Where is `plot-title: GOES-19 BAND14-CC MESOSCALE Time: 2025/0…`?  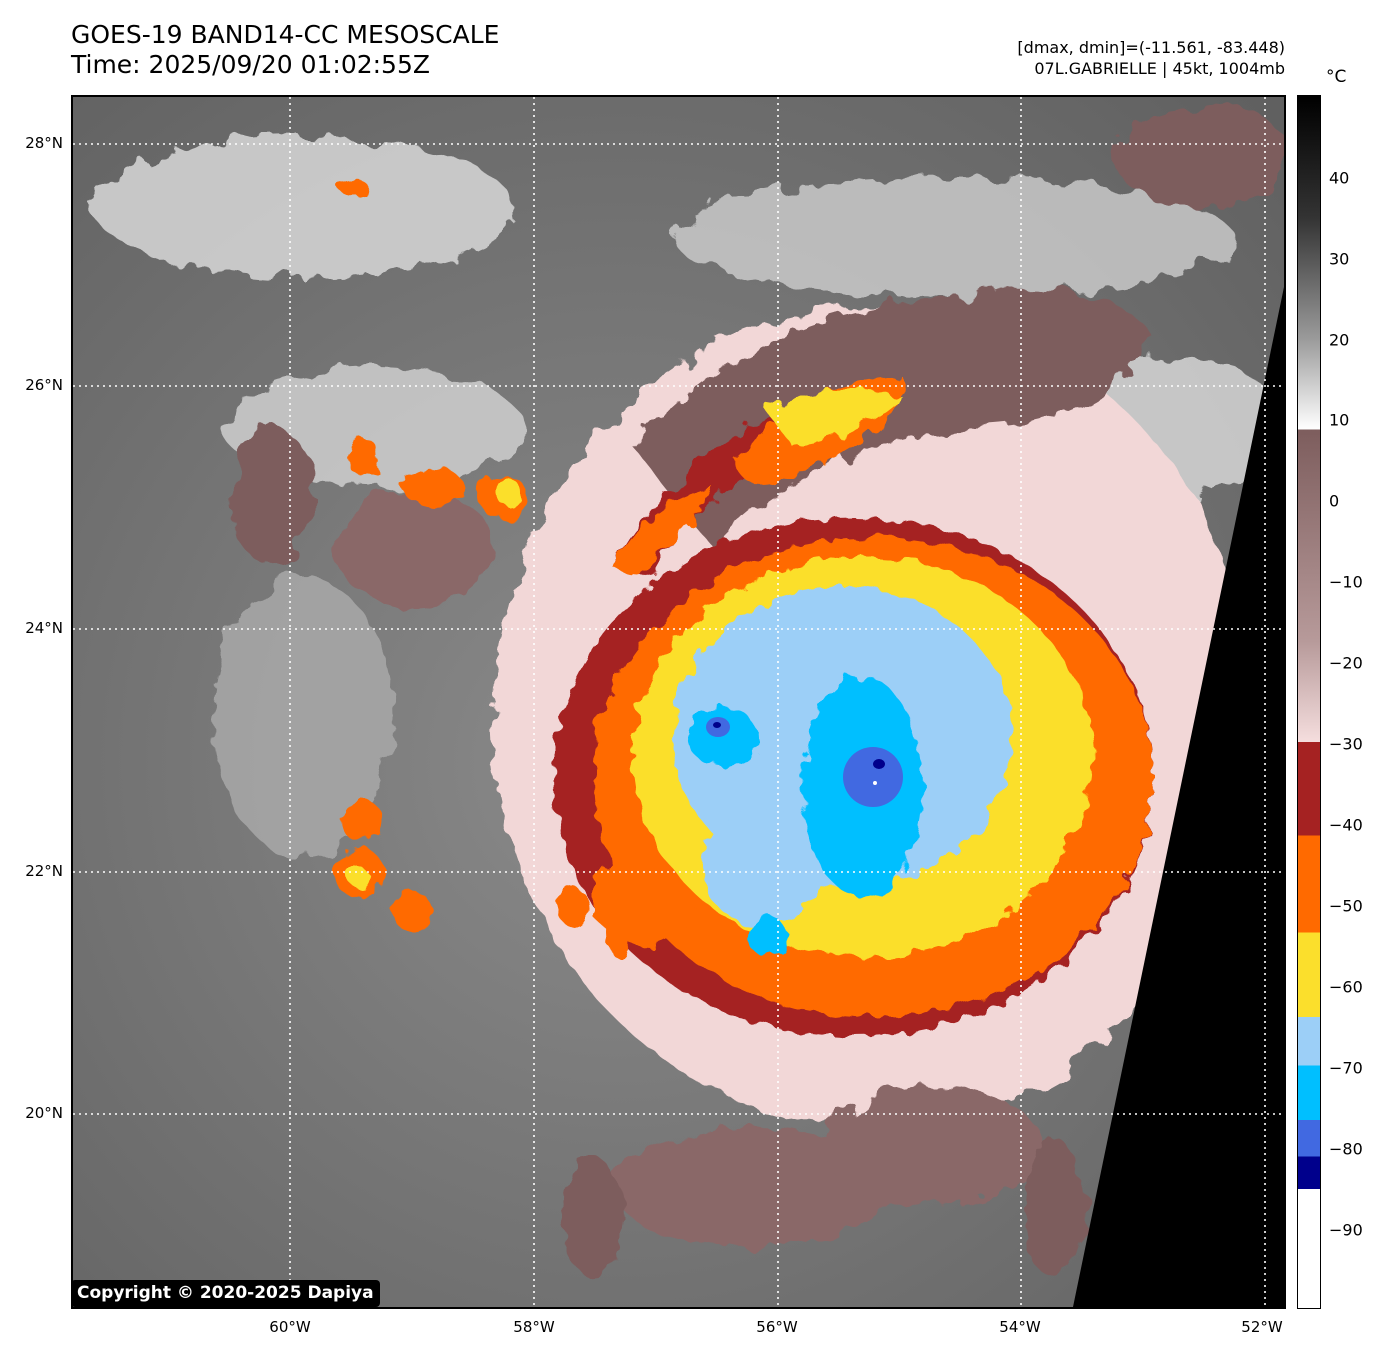
plot-title: GOES-19 BAND14-CC MESOSCALE Time: 2025/0… is located at coordinates (285, 50).